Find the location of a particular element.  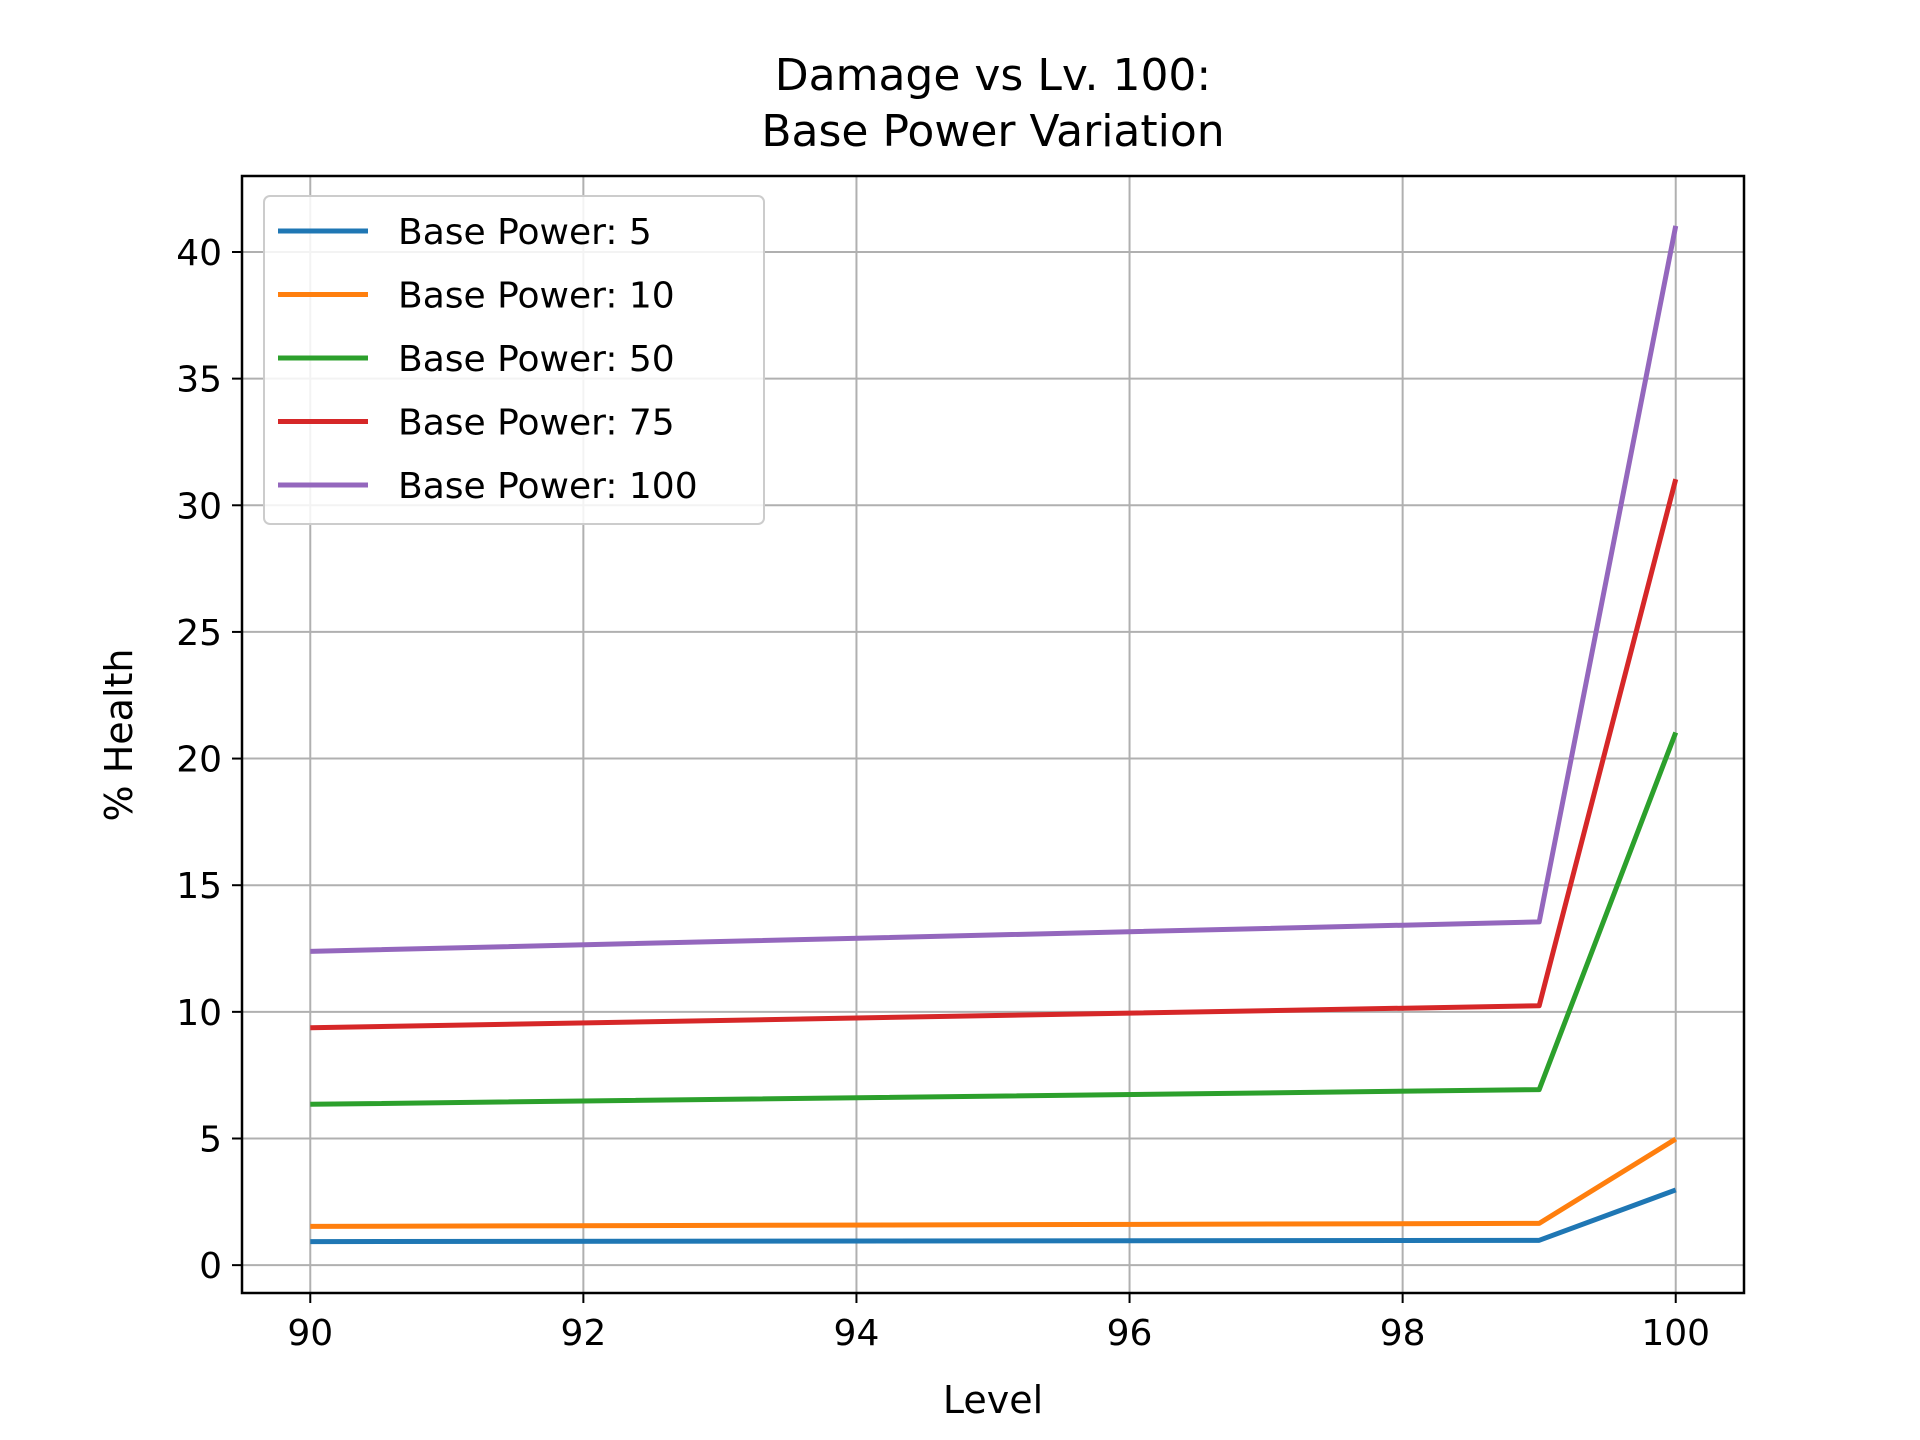

legend-box is located at coordinates (514, 360).